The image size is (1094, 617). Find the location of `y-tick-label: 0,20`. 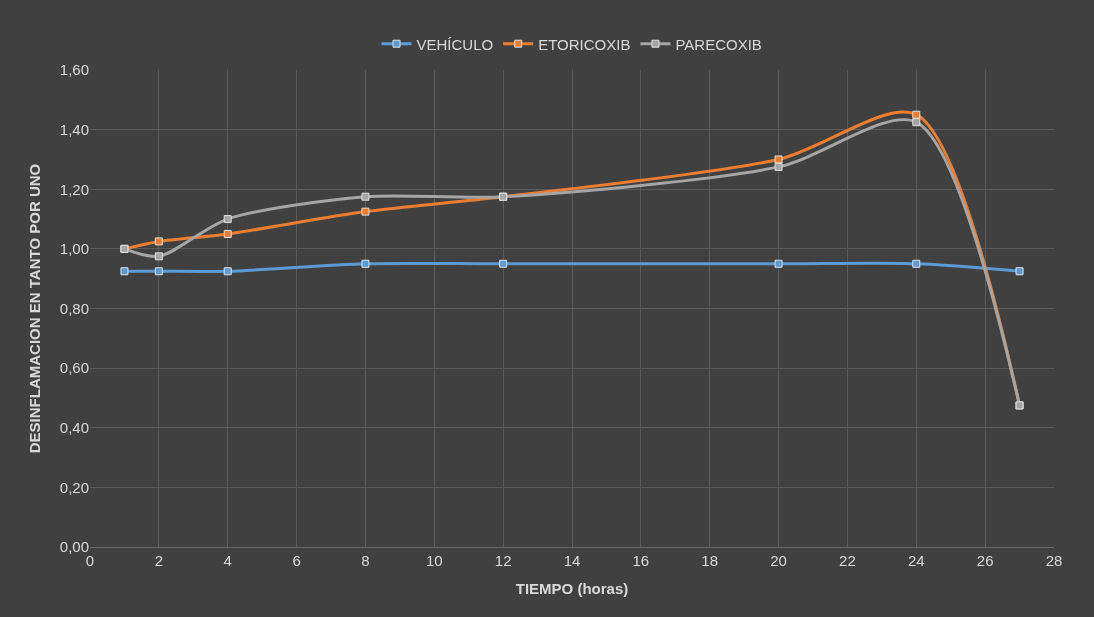

y-tick-label: 0,20 is located at coordinates (74, 487).